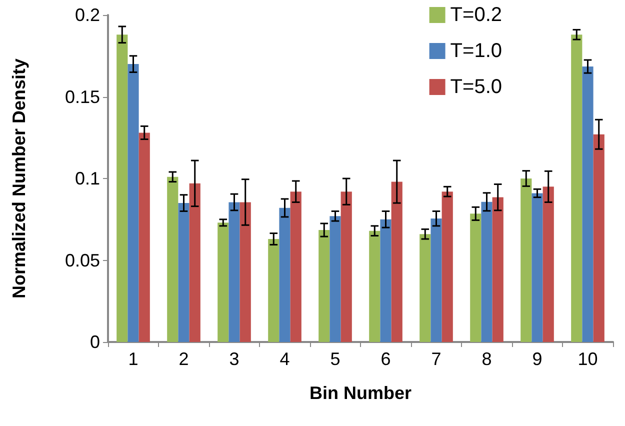  I want to click on x-tick-label: 5, so click(335, 359).